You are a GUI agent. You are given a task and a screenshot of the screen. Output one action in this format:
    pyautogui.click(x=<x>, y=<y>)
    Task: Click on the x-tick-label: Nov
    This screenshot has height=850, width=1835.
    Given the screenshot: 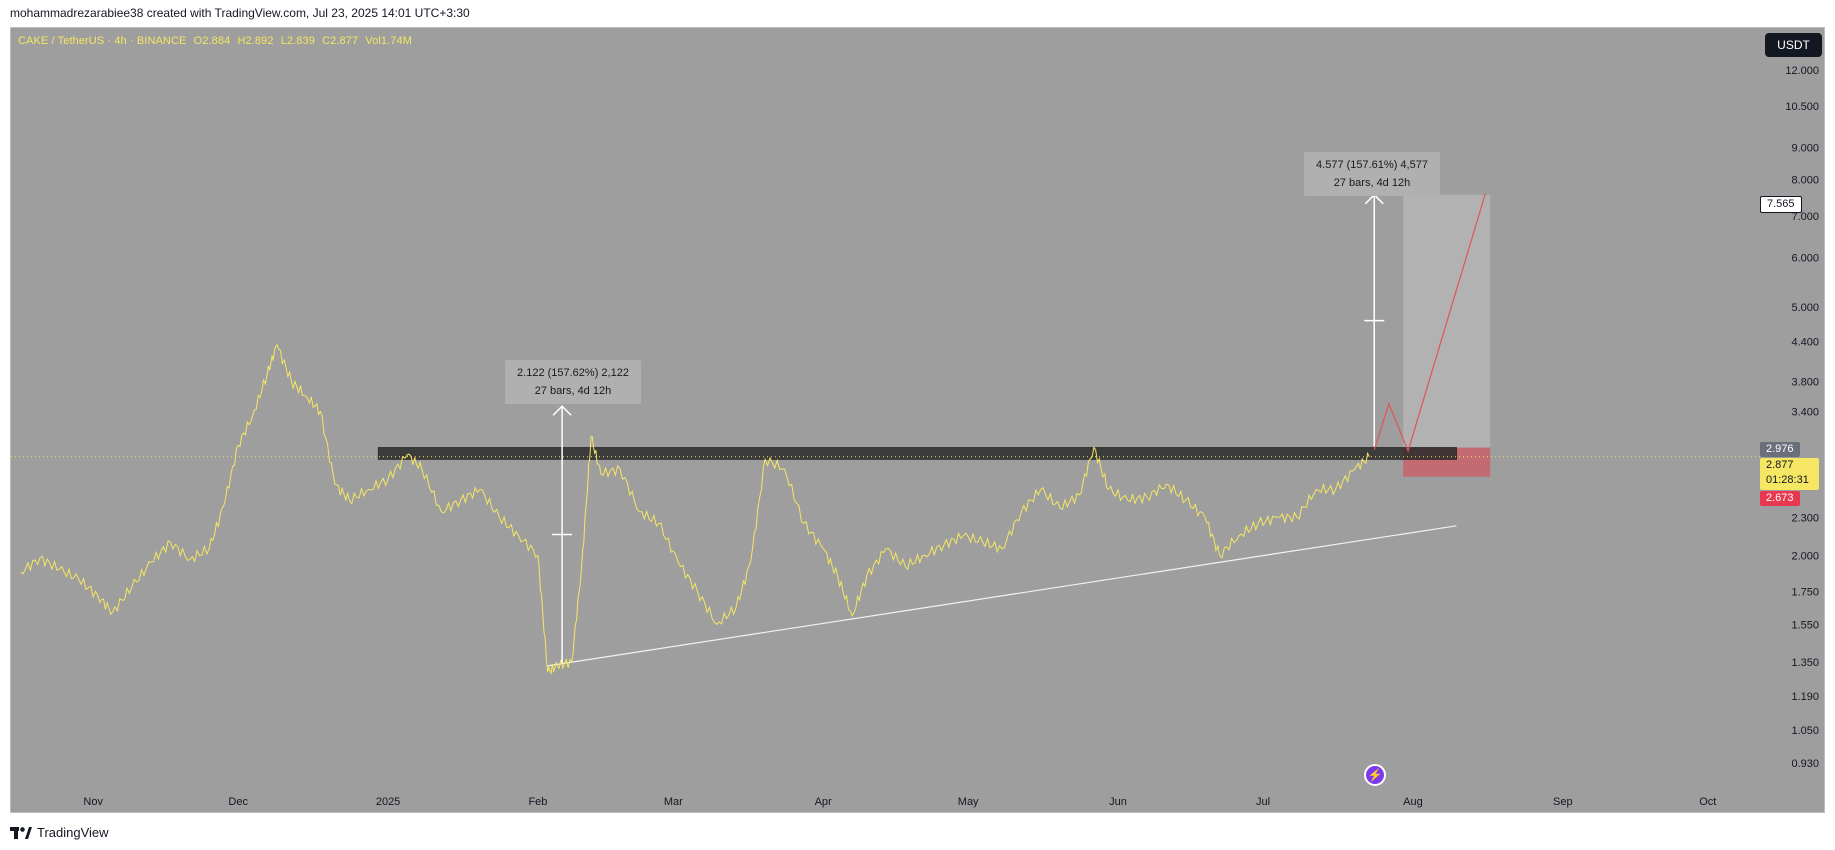 What is the action you would take?
    pyautogui.click(x=93, y=802)
    